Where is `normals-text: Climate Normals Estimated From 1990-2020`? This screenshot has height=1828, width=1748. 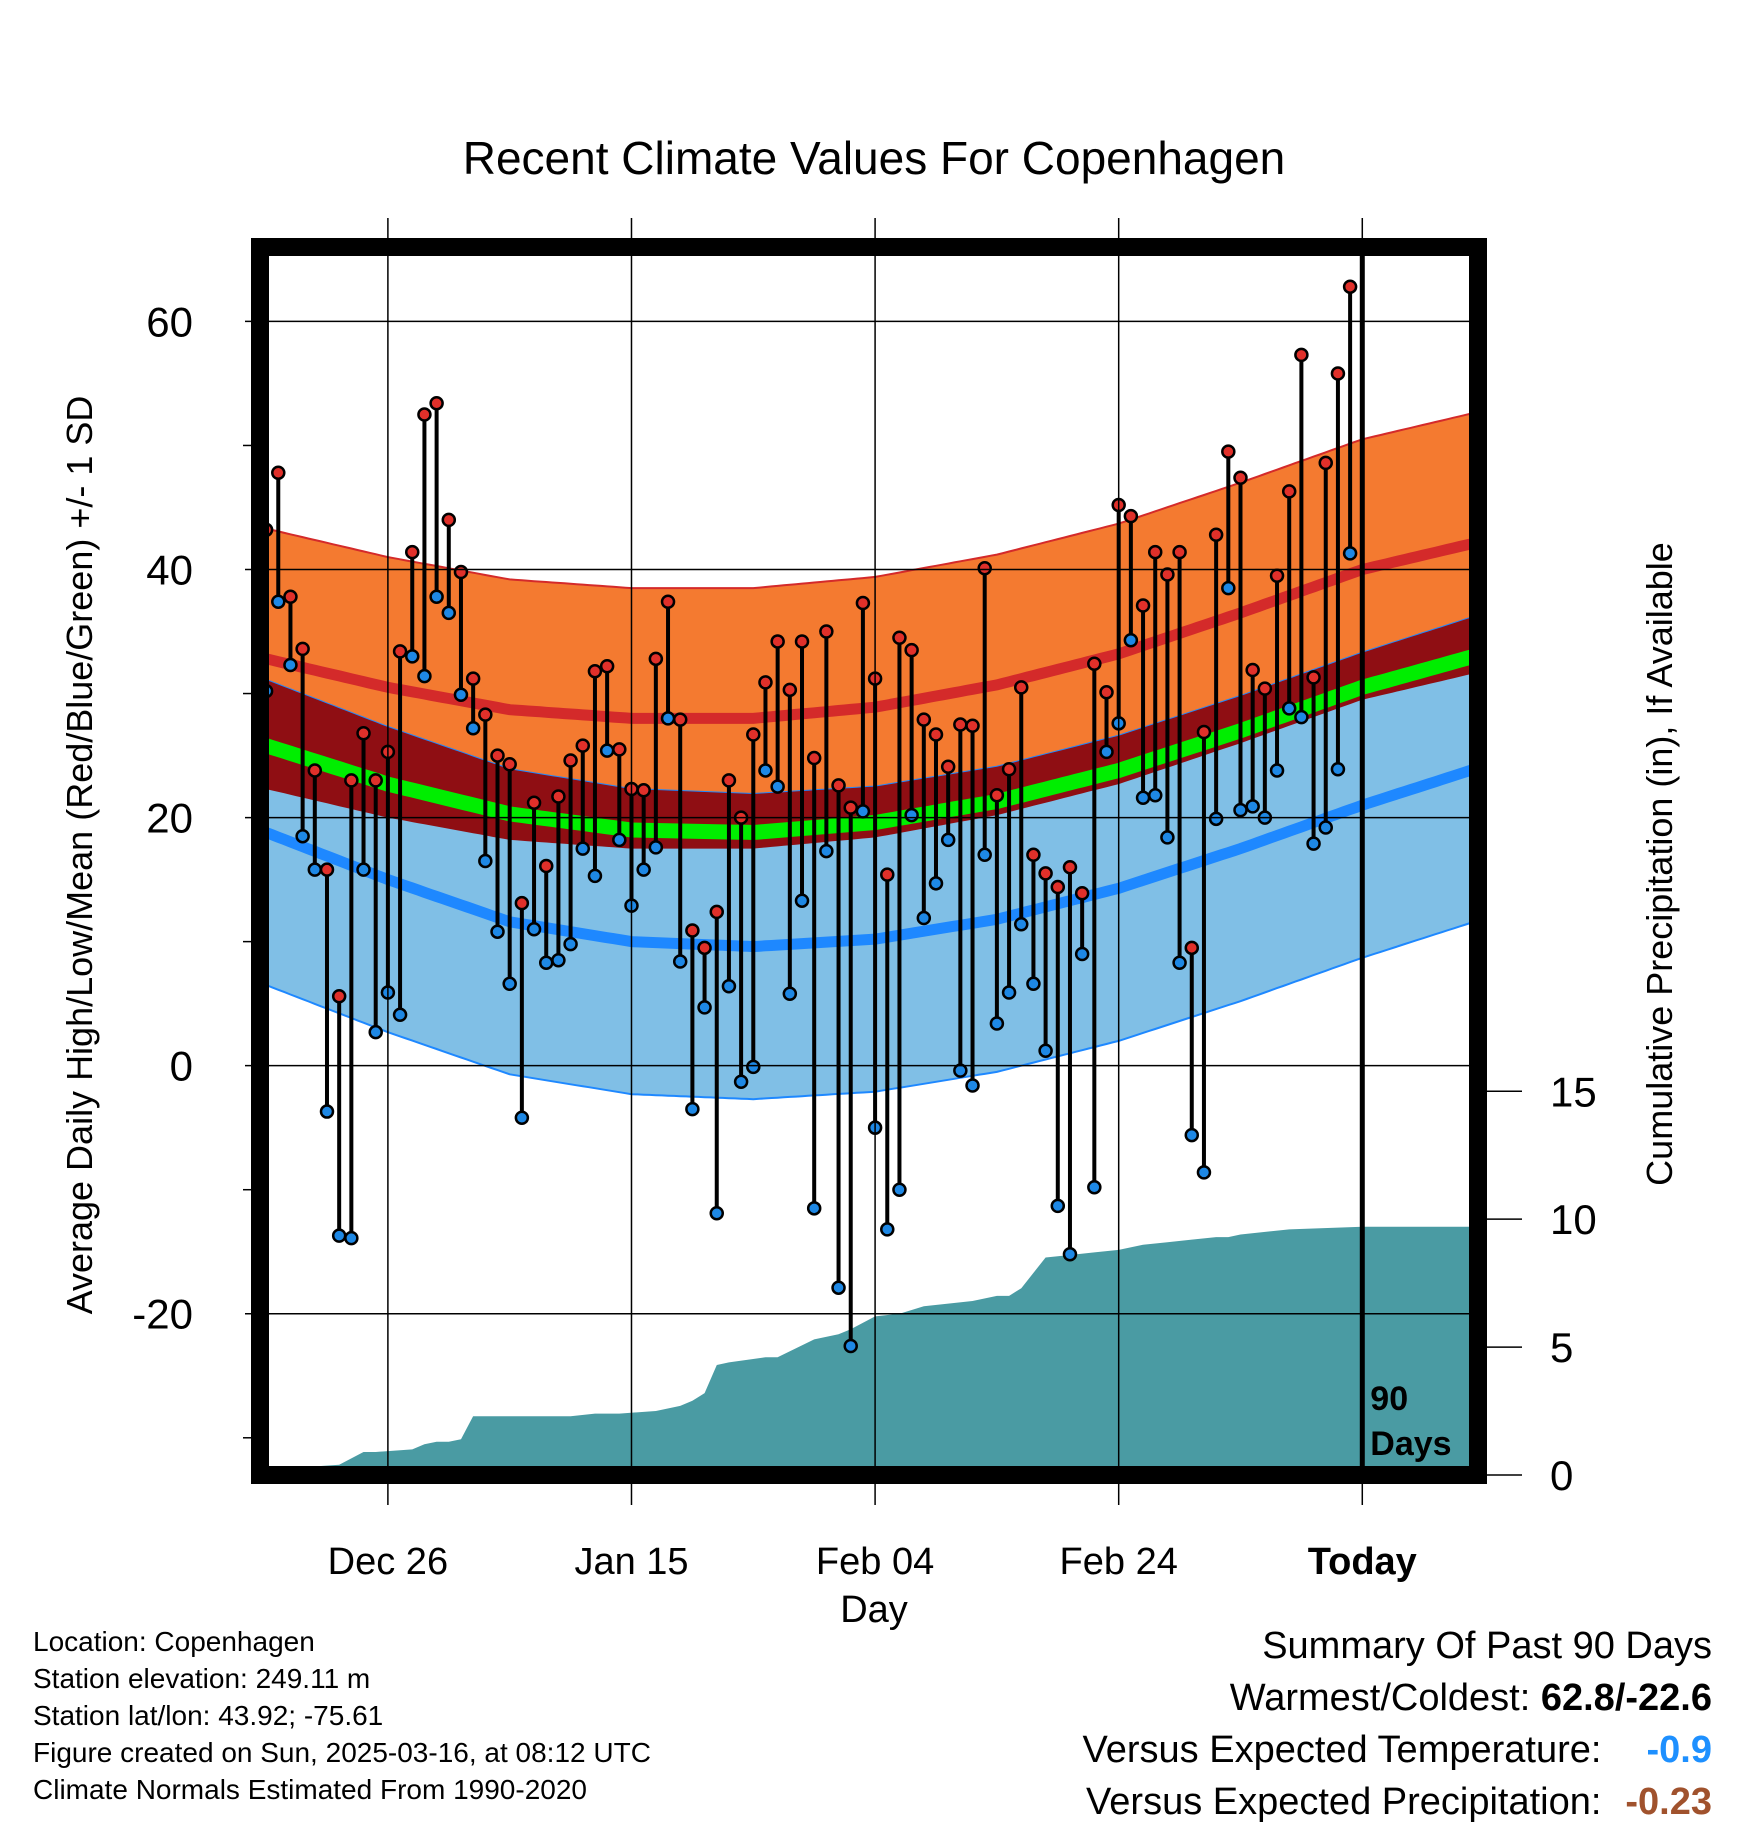 normals-text: Climate Normals Estimated From 1990-2020 is located at coordinates (310, 1789).